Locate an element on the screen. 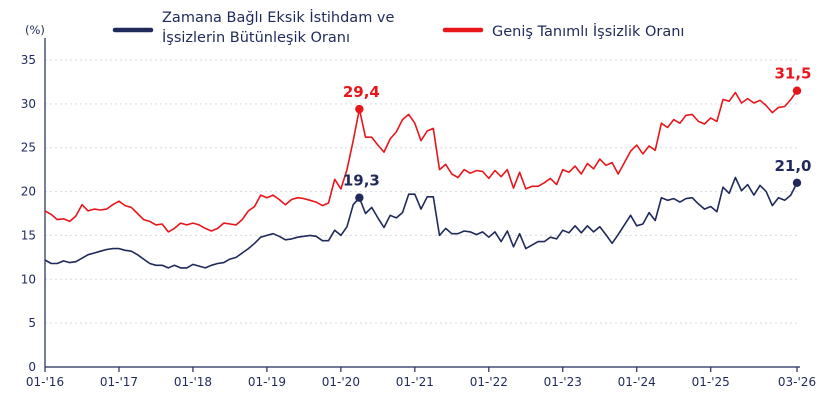 This screenshot has height=407, width=820. x-tick-label: 01-'19 is located at coordinates (267, 382).